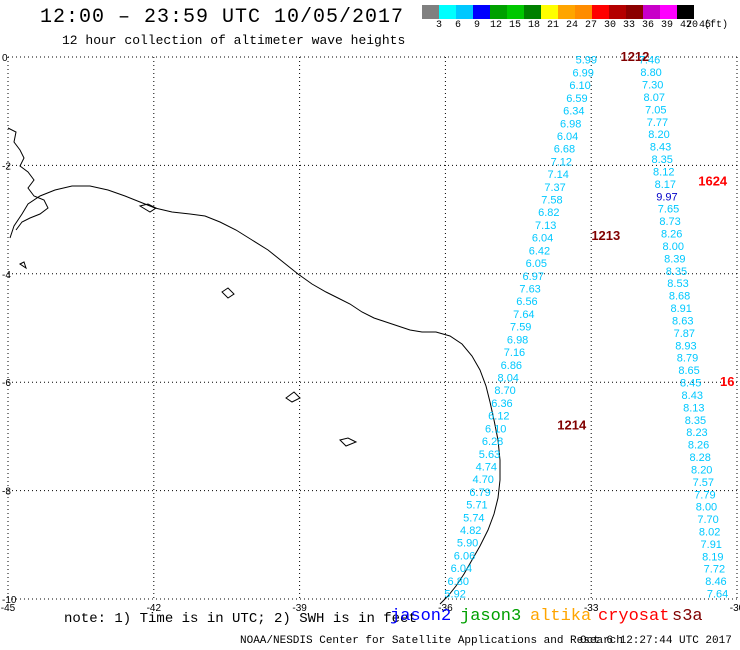 The height and width of the screenshot is (650, 740). Describe the element at coordinates (523, 315) in the screenshot. I see `wave-height-value: 7.64` at that location.